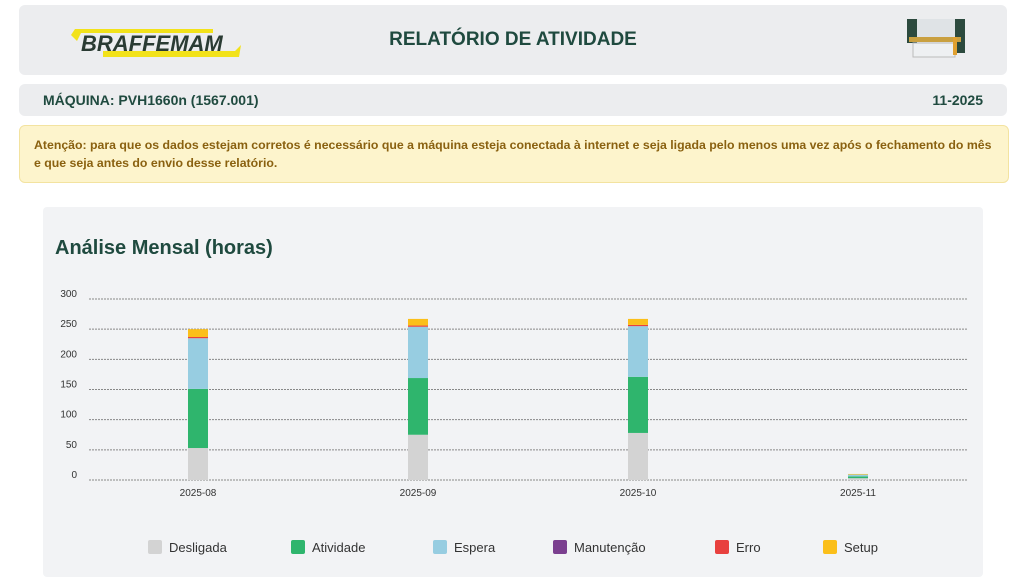  Describe the element at coordinates (198, 493) in the screenshot. I see `x-tick-label: 2025-08` at that location.